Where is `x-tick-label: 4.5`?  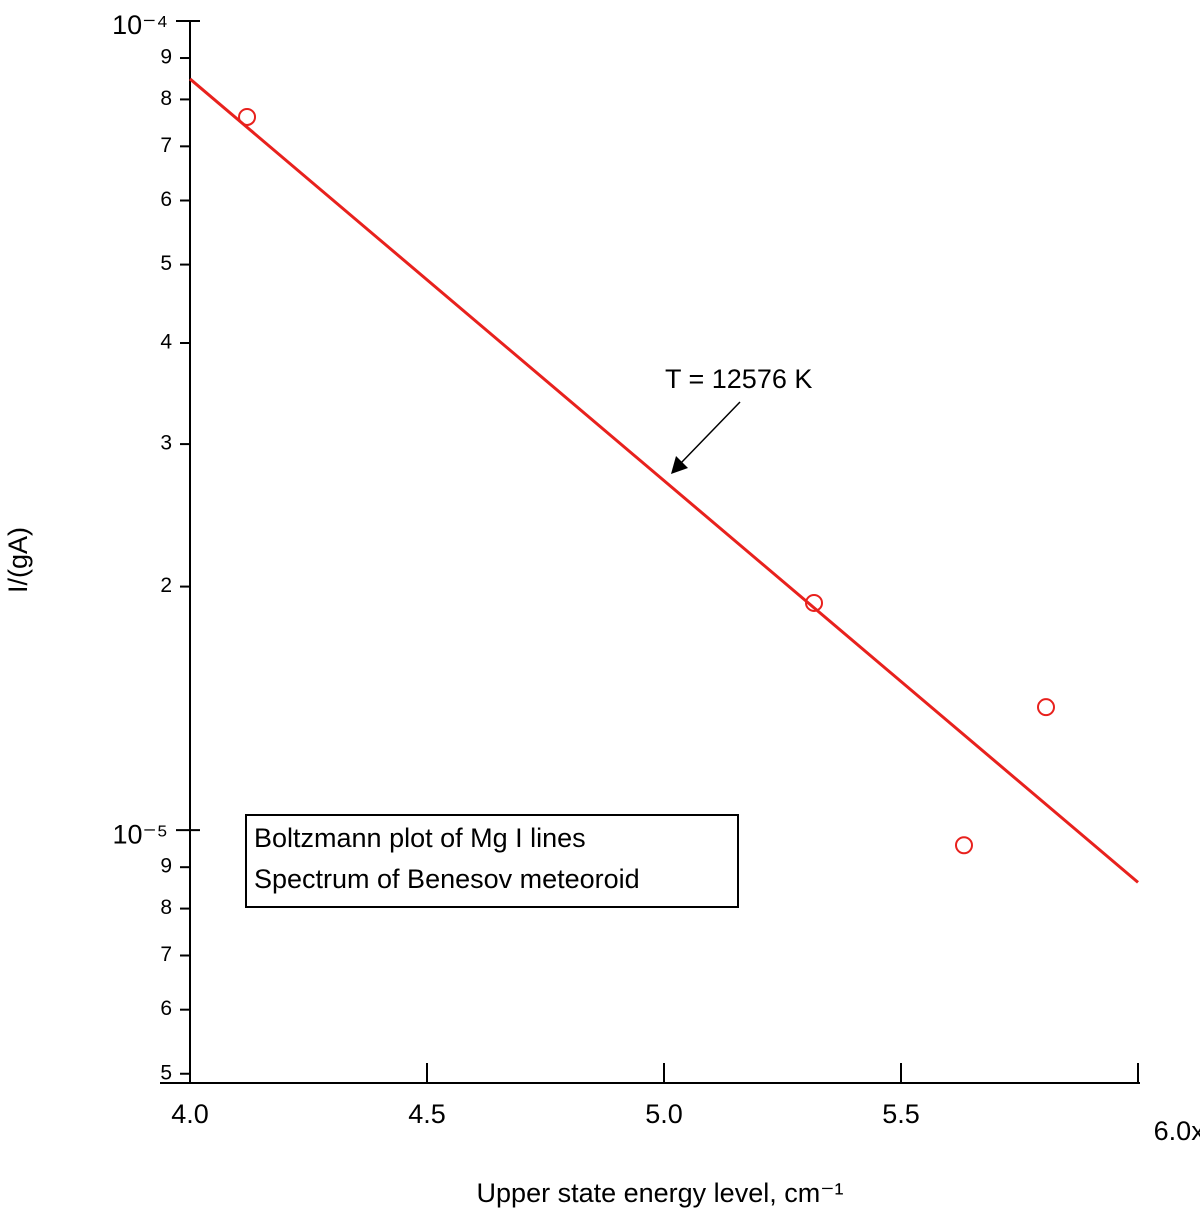 x-tick-label: 4.5 is located at coordinates (427, 1114).